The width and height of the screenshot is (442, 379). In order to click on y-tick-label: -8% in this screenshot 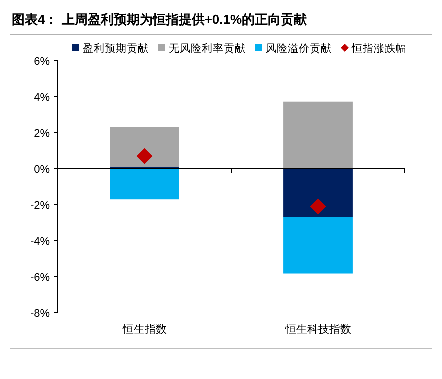, I will do `click(40, 314)`.